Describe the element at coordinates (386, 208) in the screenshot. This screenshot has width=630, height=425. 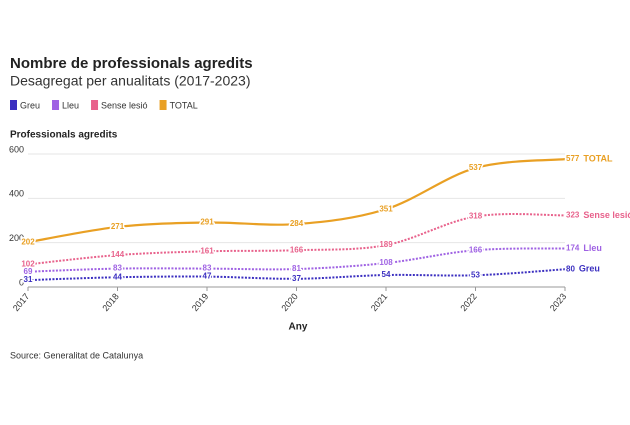
I see `data-label: 351` at that location.